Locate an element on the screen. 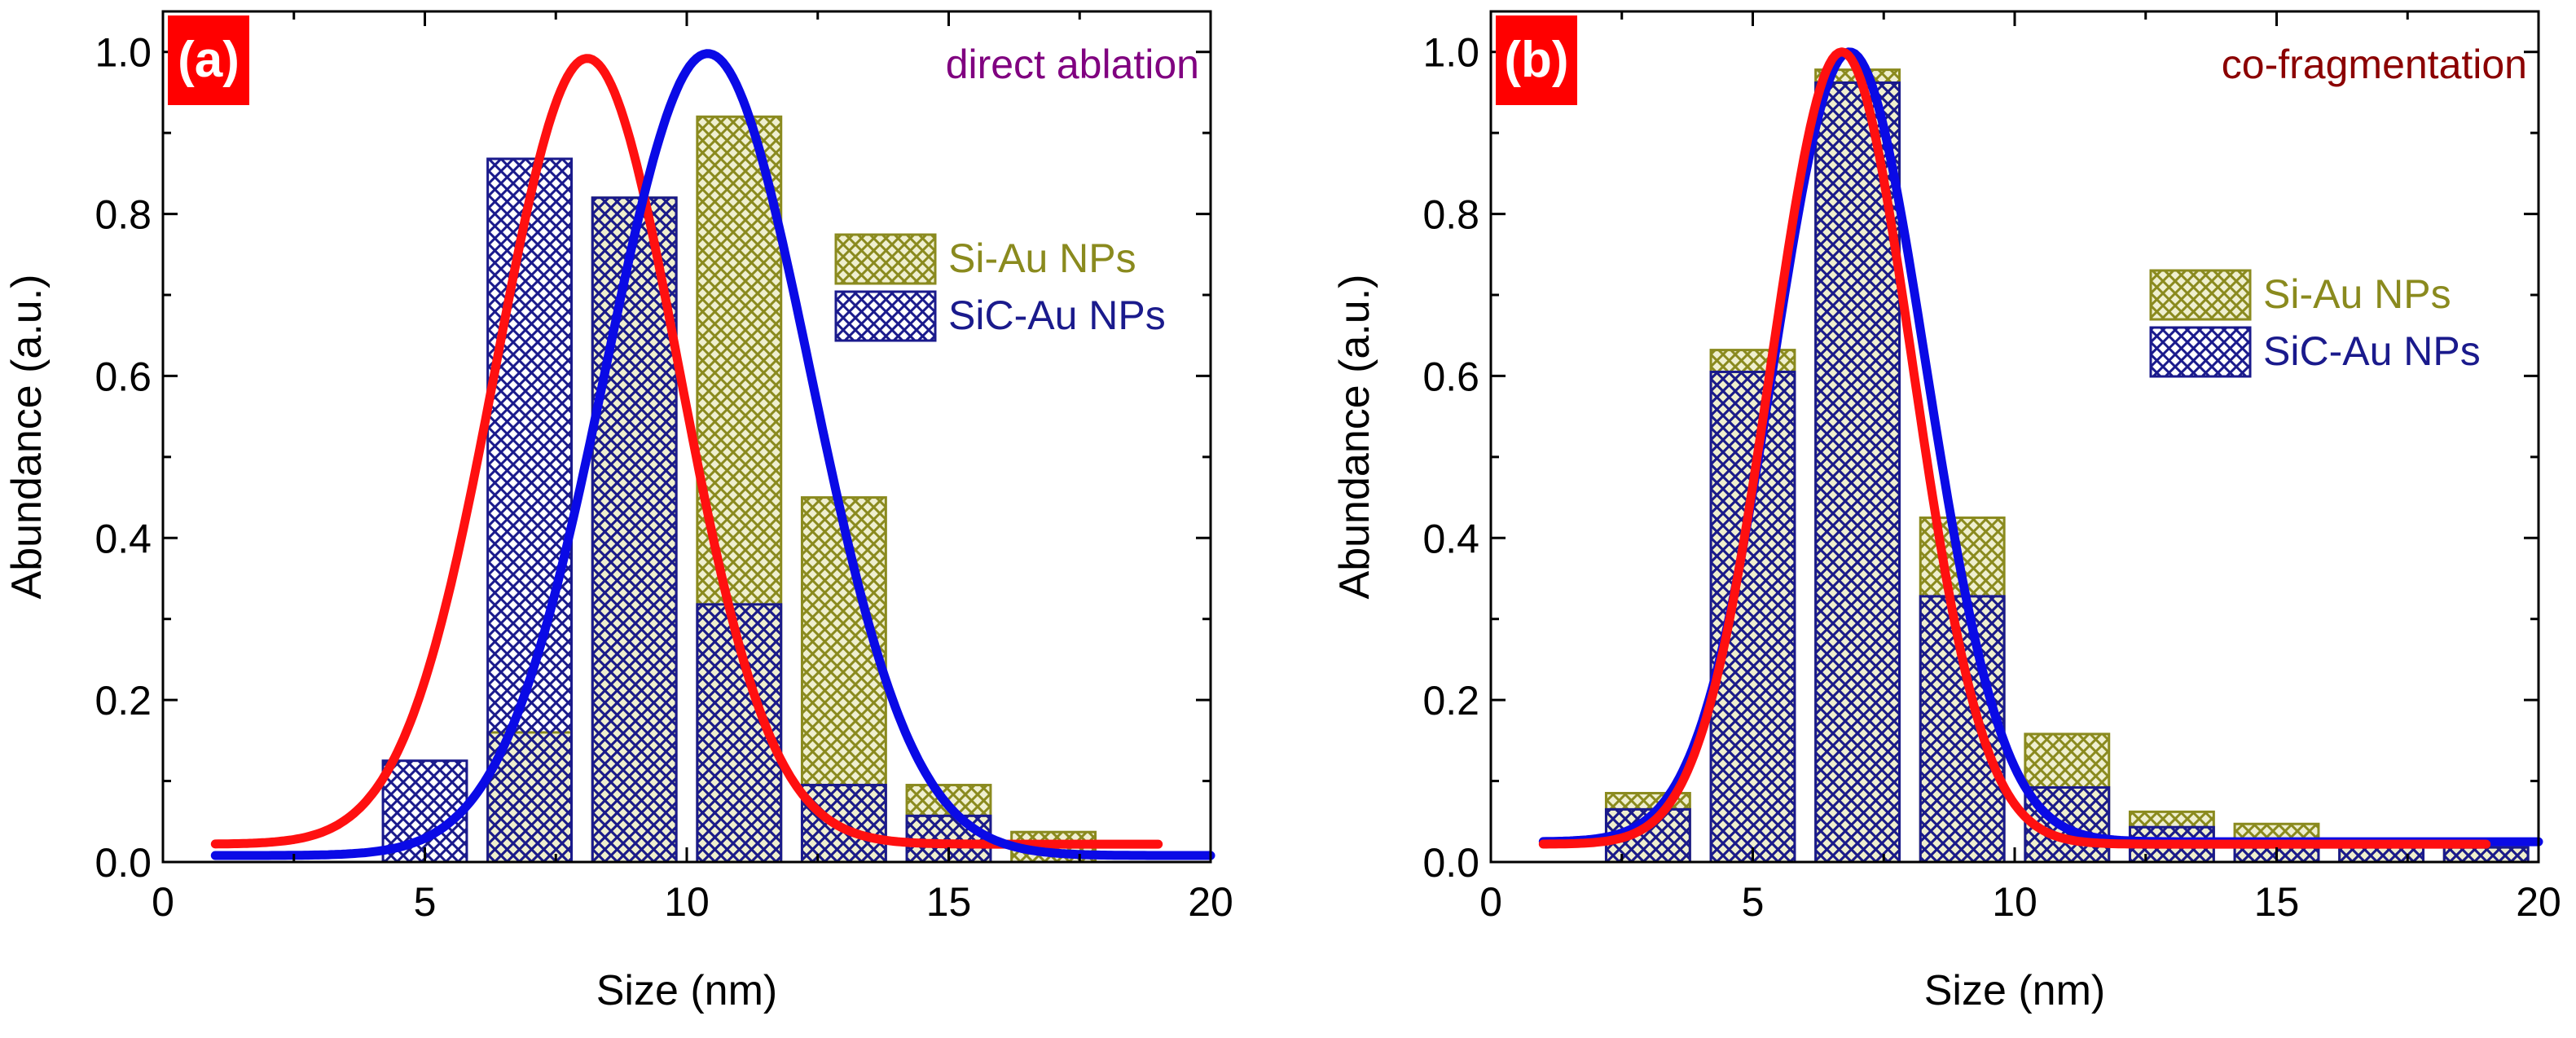 This screenshot has width=2576, height=1038. panel-annotation: direct ablation is located at coordinates (1072, 65).